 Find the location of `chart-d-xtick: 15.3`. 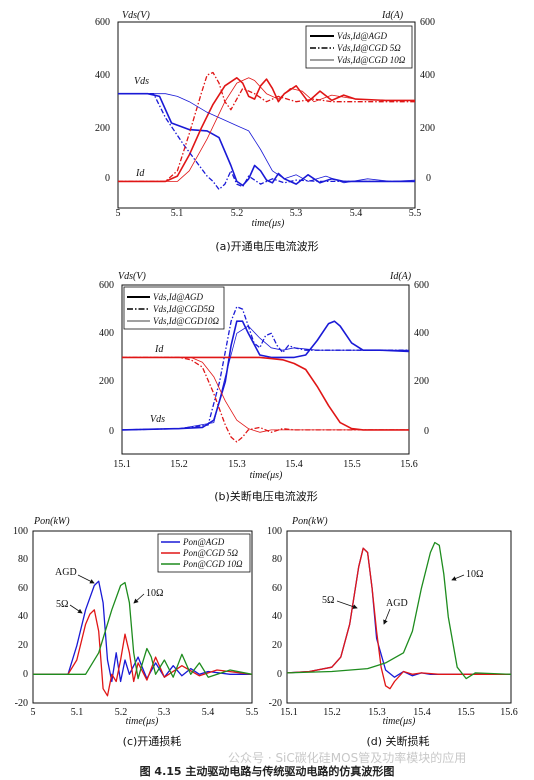

chart-d-xtick: 15.3 is located at coordinates (377, 712).